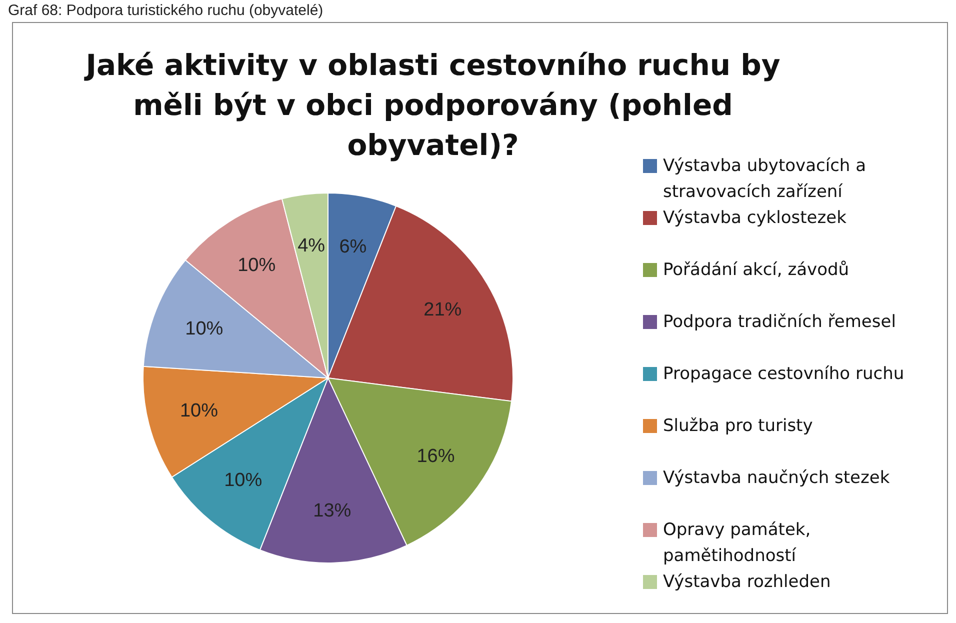  Describe the element at coordinates (332, 511) in the screenshot. I see `data-label: 13%` at that location.